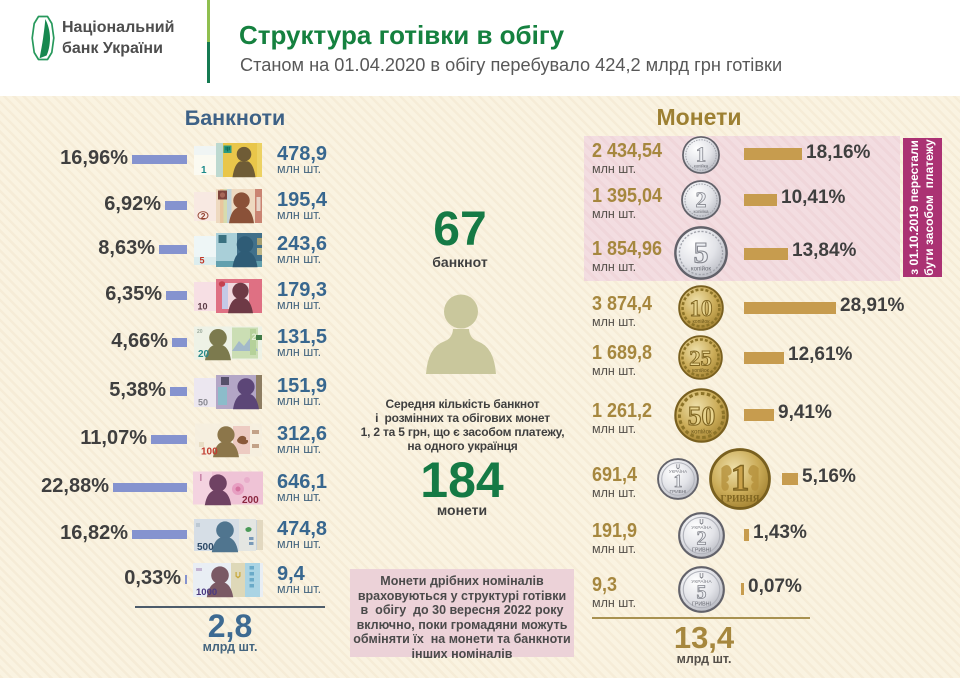 The width and height of the screenshot is (960, 678). Describe the element at coordinates (250, 500) in the screenshot. I see `svg-text: 200` at that location.